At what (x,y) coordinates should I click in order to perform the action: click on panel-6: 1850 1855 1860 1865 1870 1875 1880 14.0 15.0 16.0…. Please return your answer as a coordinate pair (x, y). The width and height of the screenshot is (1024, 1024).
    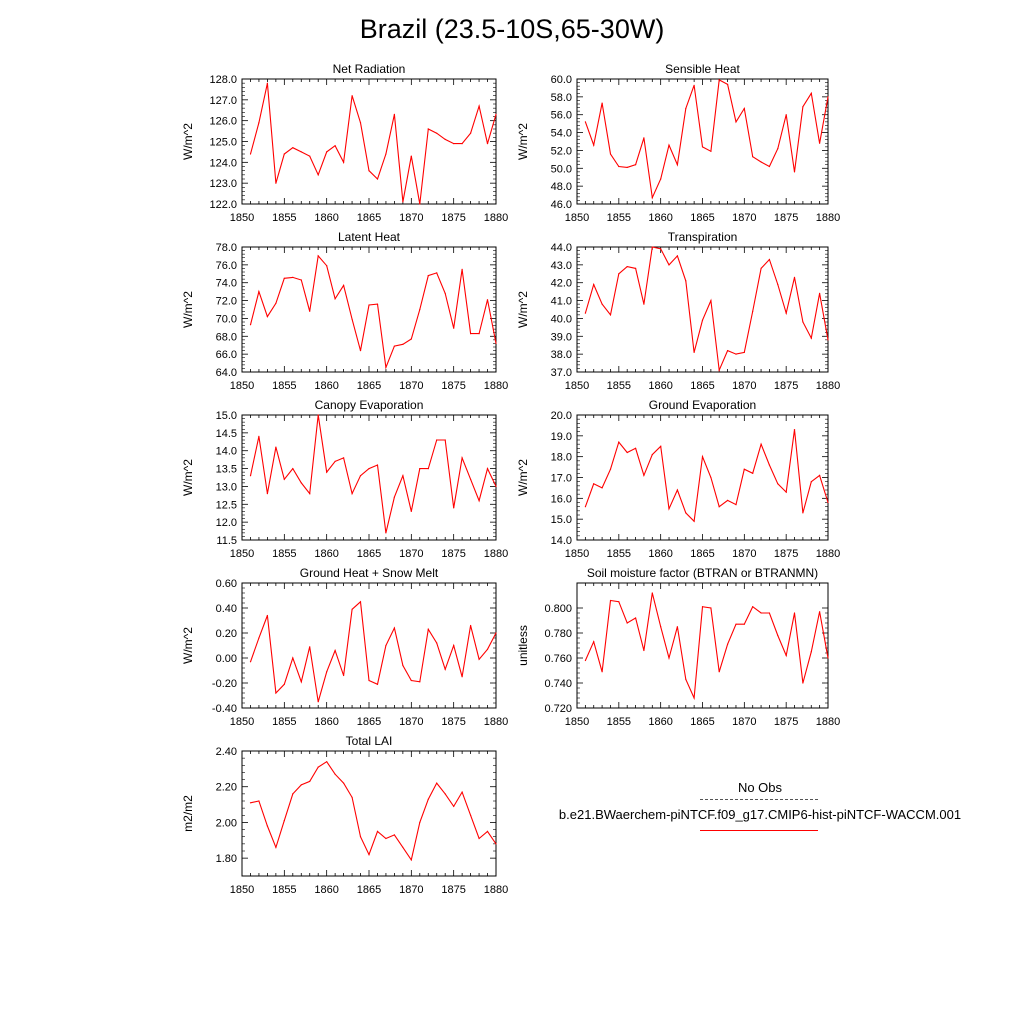
    Looking at the image, I should click on (678, 479).